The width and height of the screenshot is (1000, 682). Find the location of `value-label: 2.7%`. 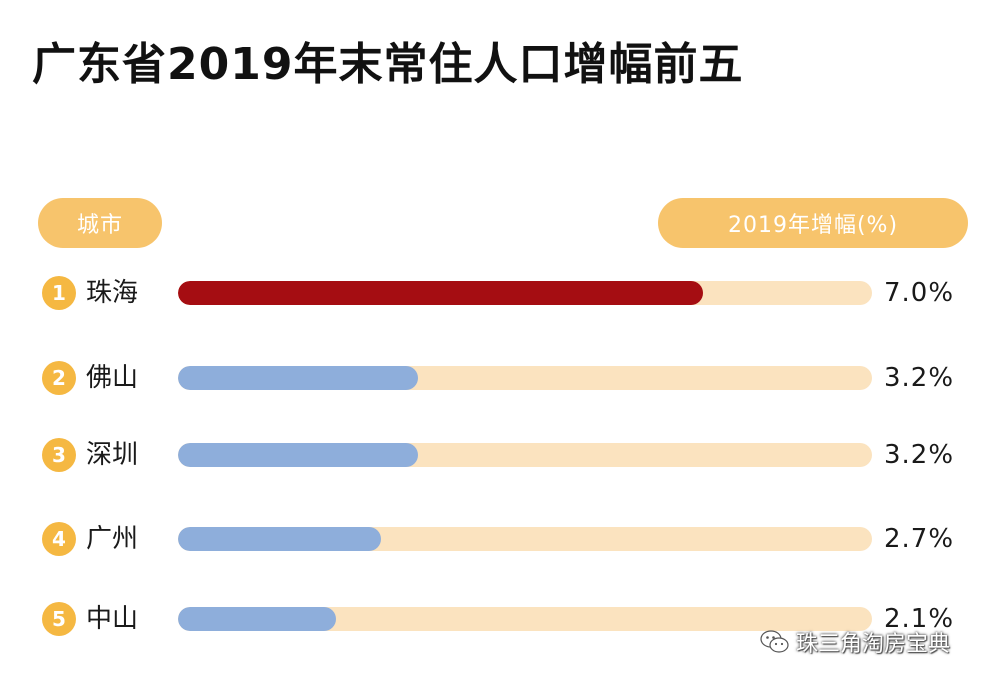

value-label: 2.7% is located at coordinates (919, 539).